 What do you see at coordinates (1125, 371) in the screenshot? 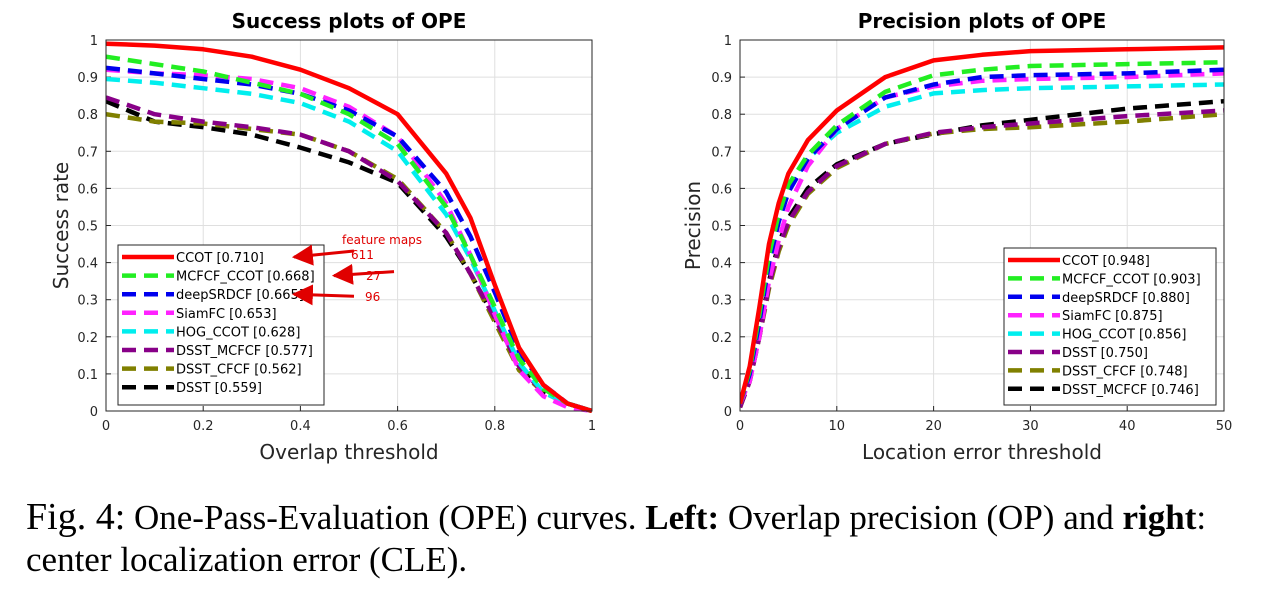
I see `legend-entry: DSST_CFCF [0.748]` at bounding box center [1125, 371].